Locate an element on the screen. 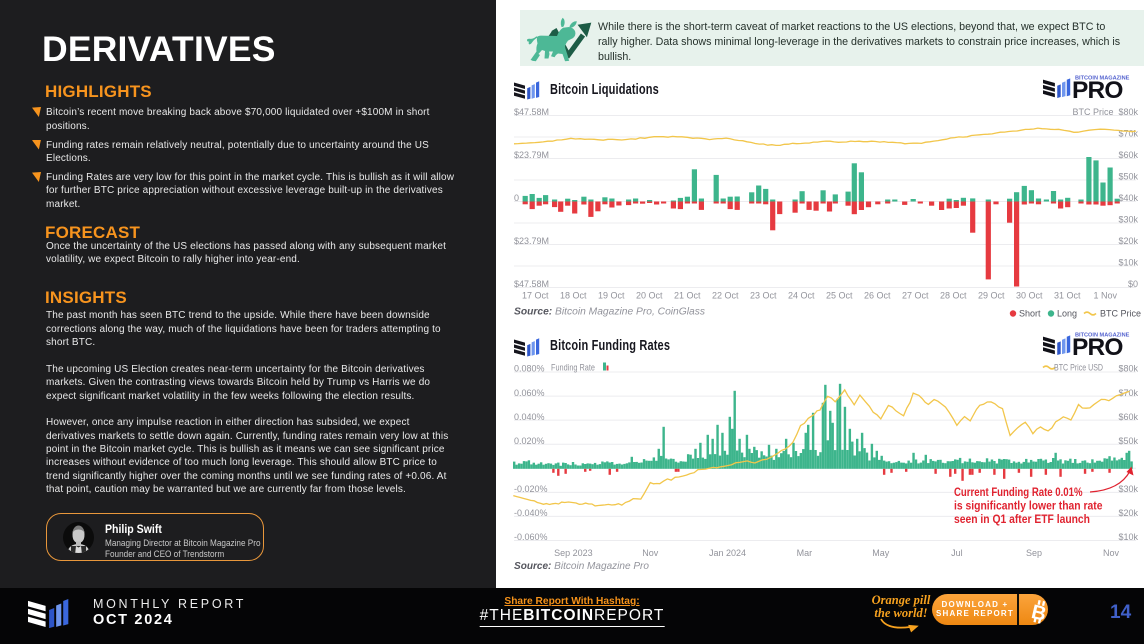 The width and height of the screenshot is (1144, 644). svg-text: 18 Oct is located at coordinates (573, 296).